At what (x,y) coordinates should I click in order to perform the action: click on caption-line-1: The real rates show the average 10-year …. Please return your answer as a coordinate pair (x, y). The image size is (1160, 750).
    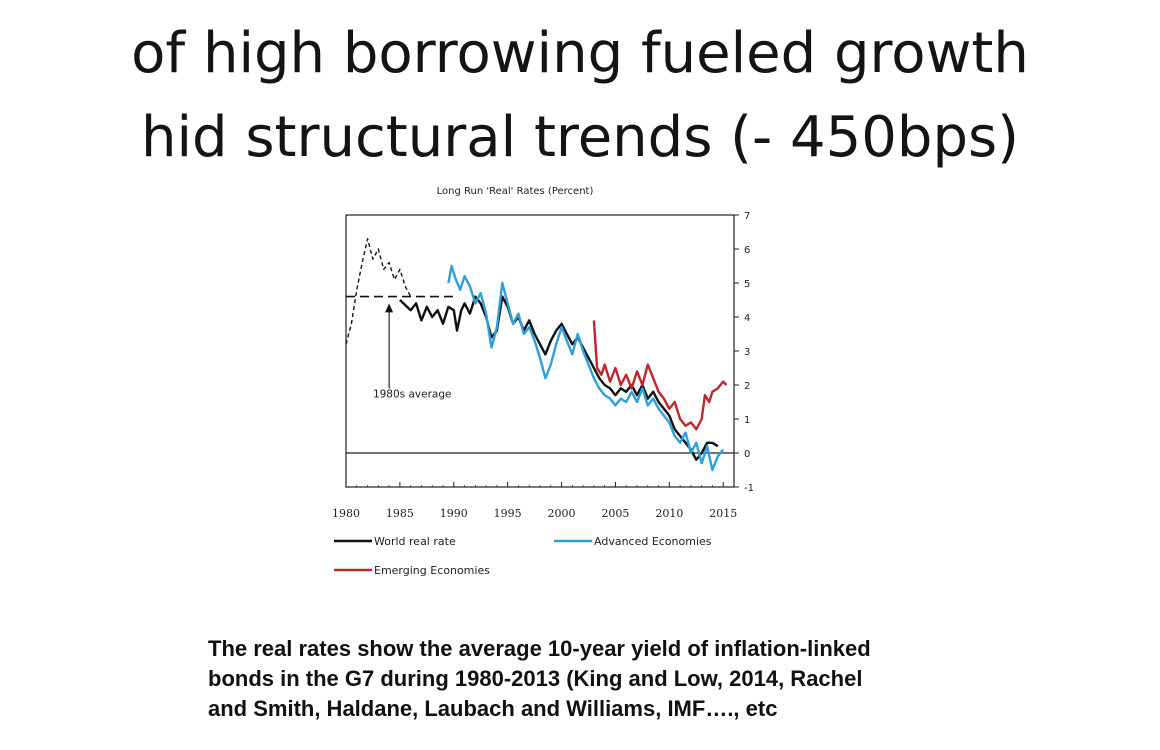
    Looking at the image, I should click on (539, 648).